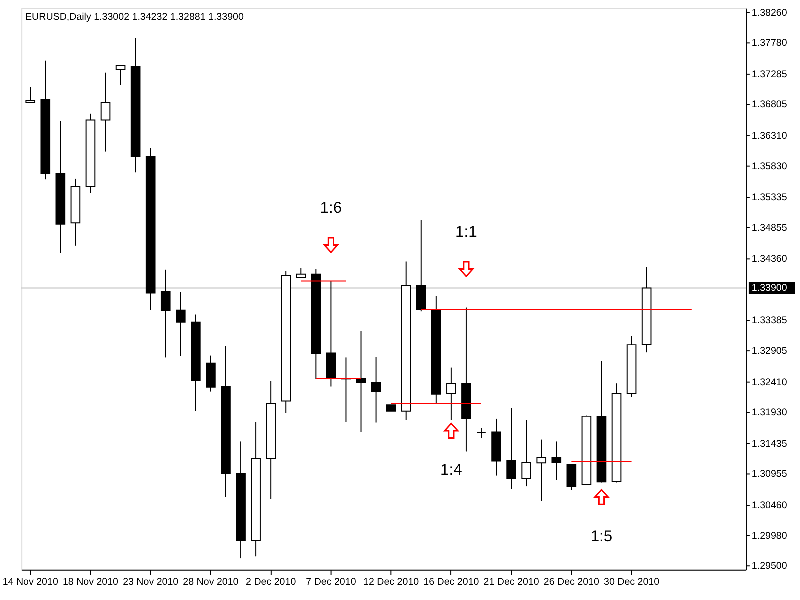  Describe the element at coordinates (467, 232) in the screenshot. I see `data-label: 1:1` at that location.